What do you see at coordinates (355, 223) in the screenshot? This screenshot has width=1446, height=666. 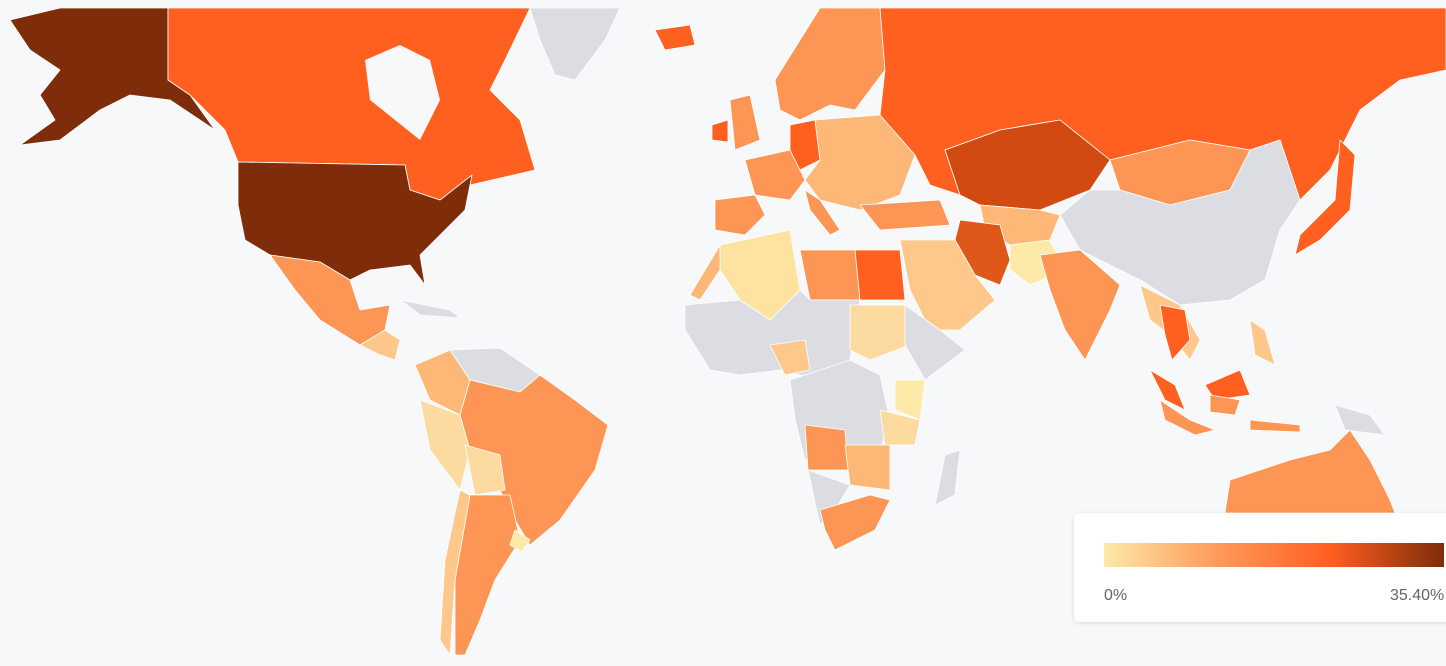 I see `usa` at bounding box center [355, 223].